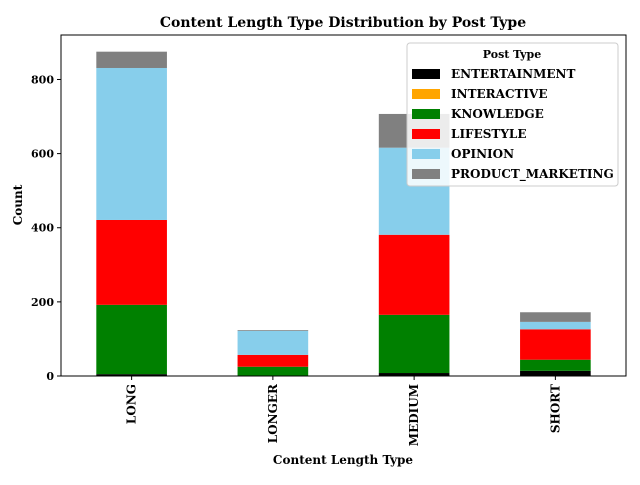 The image size is (640, 485). What do you see at coordinates (555, 325) in the screenshot?
I see `bar-short-opinion` at bounding box center [555, 325].